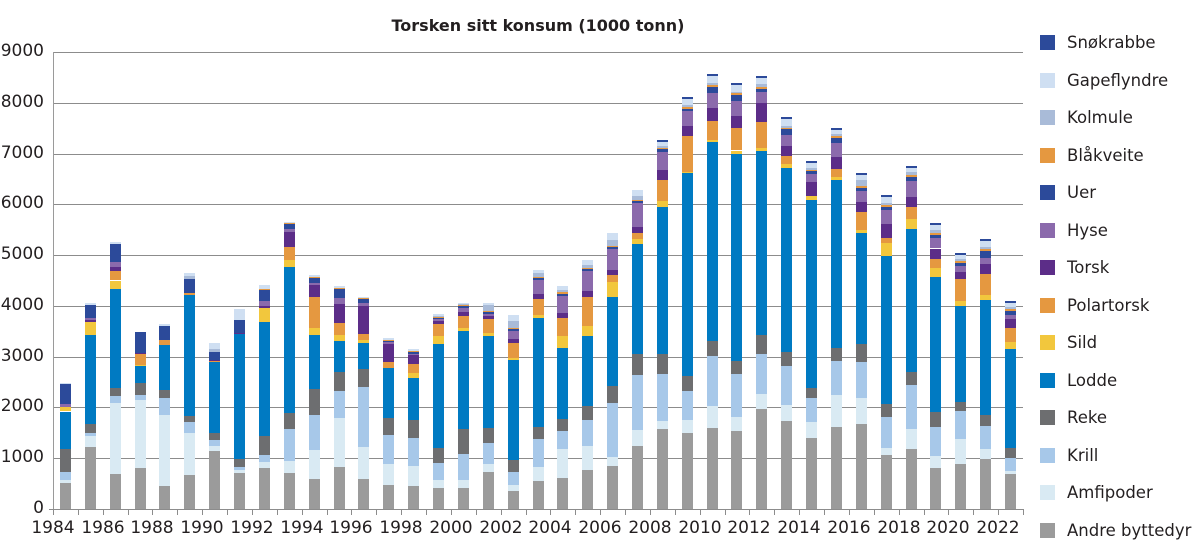 This screenshot has width=1200, height=556. I want to click on bar-1995, so click(339, 278).